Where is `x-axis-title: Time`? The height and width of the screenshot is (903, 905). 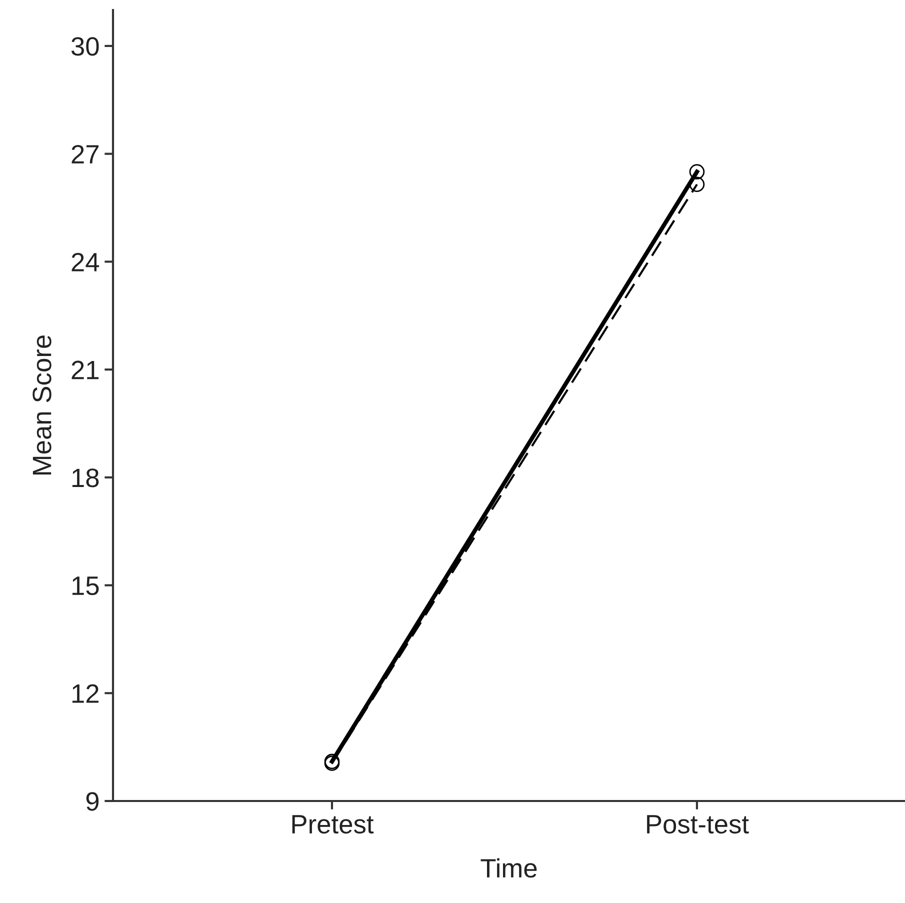 x-axis-title: Time is located at coordinates (508, 868).